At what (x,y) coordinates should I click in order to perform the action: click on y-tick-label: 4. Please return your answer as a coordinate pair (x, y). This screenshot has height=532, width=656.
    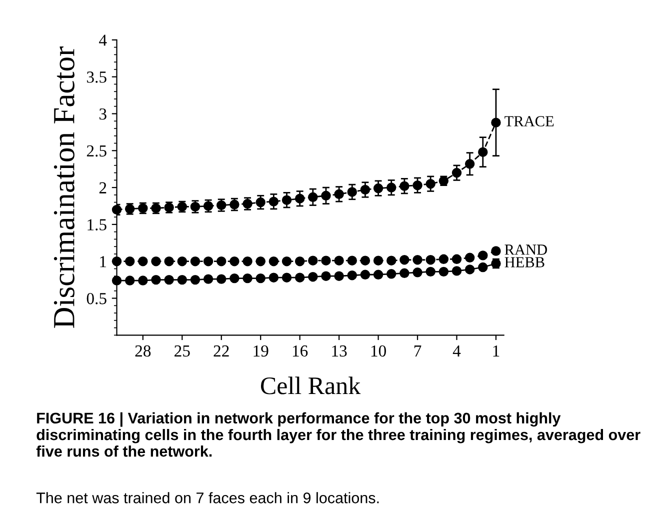
    Looking at the image, I should click on (103, 40).